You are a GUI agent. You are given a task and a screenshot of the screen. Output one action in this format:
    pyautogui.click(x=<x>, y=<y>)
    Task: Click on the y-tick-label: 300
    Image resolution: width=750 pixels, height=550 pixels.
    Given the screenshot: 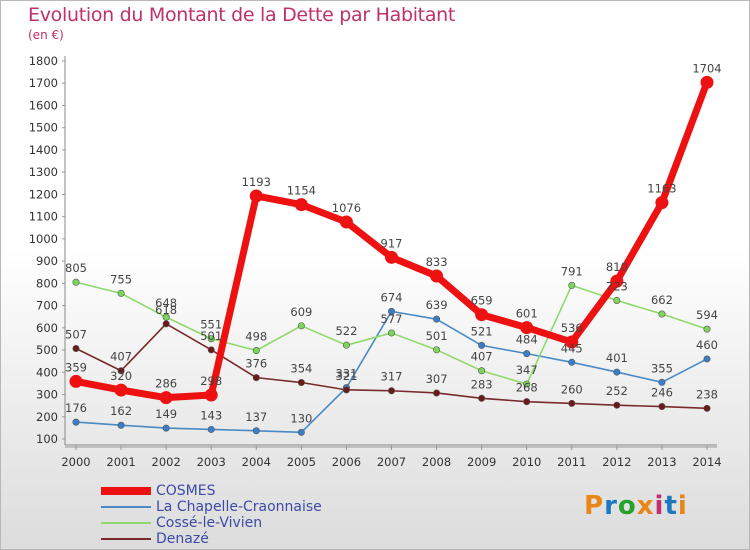 What is the action you would take?
    pyautogui.click(x=47, y=395)
    